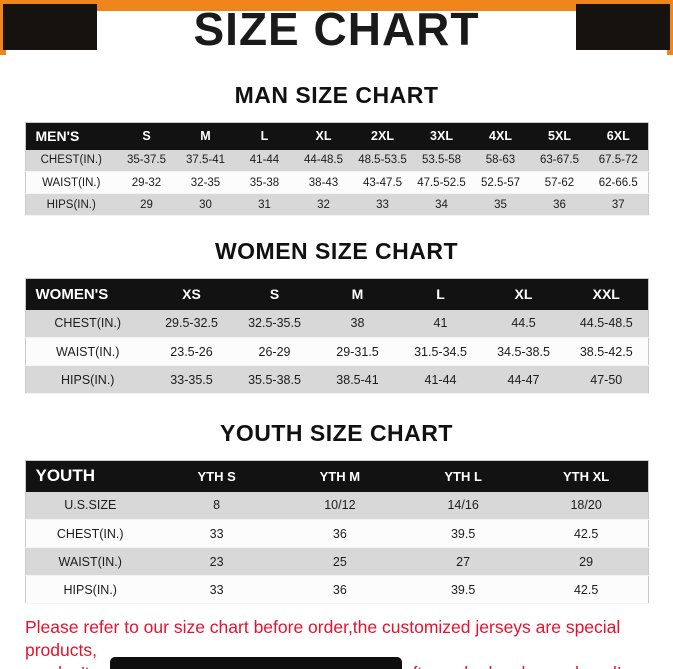 Image resolution: width=673 pixels, height=669 pixels. I want to click on table-header-label: YOUTH, so click(90, 476).